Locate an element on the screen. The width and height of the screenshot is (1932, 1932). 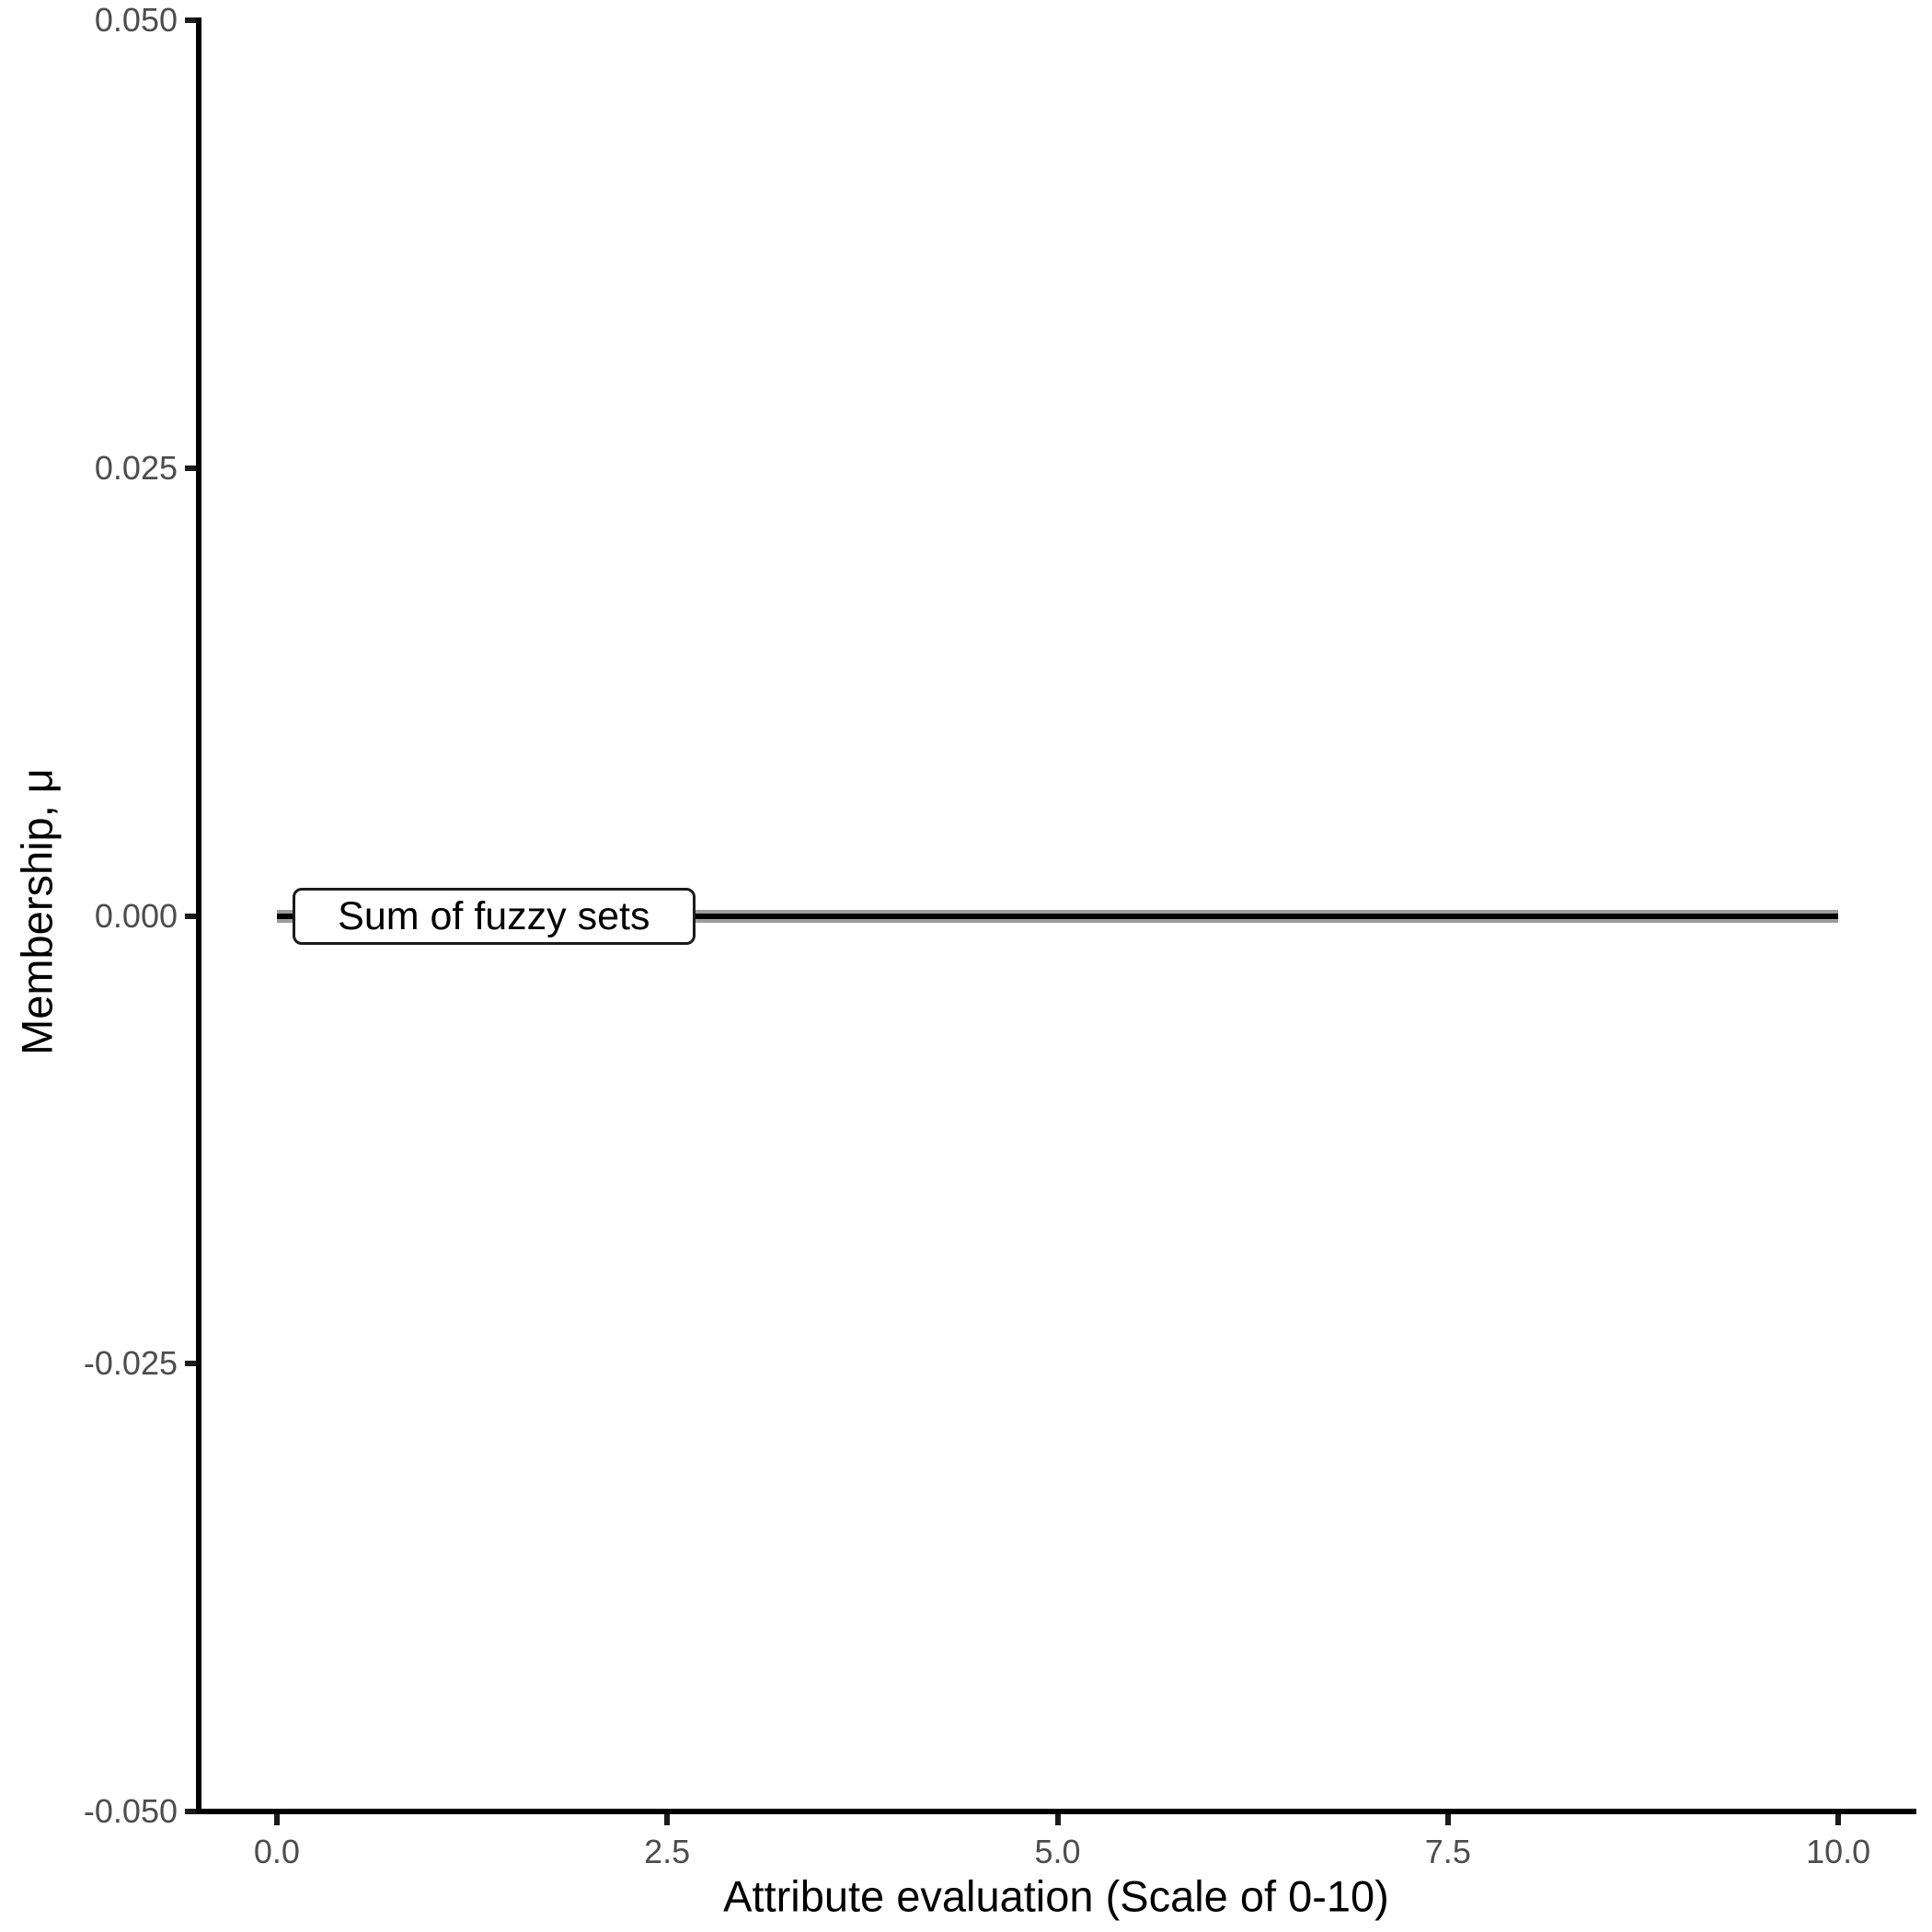
x-axis-tick-label: 2.5 is located at coordinates (667, 1851).